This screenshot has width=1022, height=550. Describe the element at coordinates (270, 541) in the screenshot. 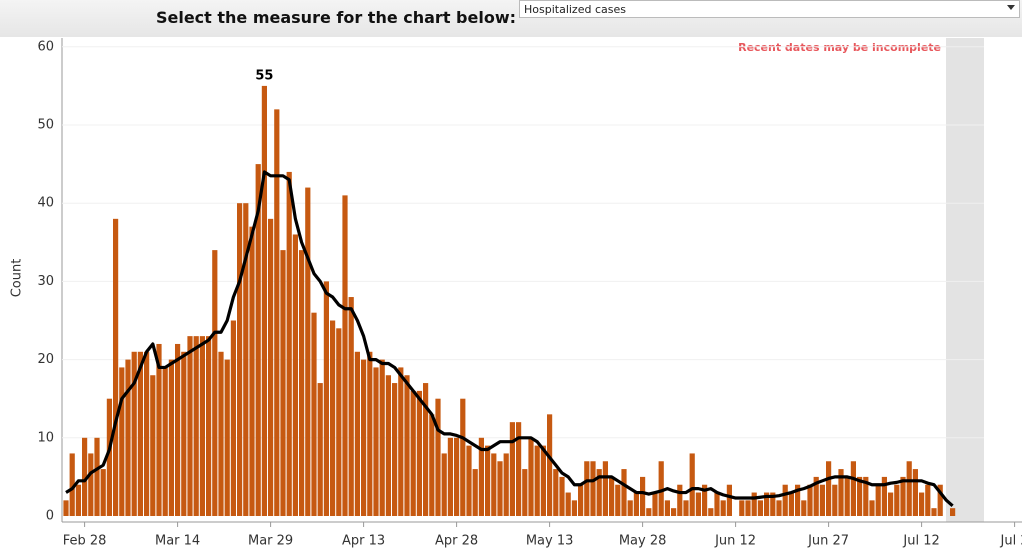

I see `x-tick-label: Mar 29` at that location.